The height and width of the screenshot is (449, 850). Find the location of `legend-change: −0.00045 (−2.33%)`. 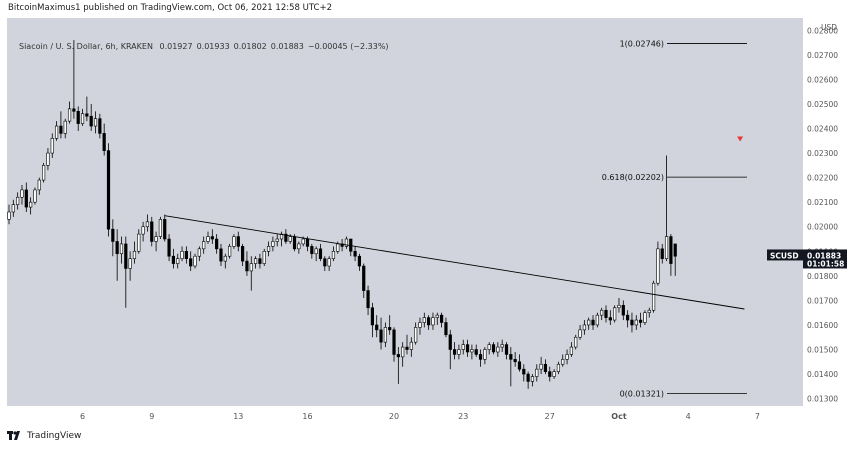

legend-change: −0.00045 (−2.33%) is located at coordinates (348, 46).